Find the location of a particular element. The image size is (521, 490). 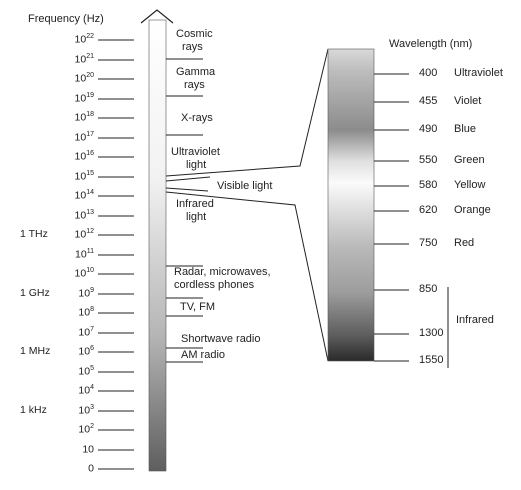

wavelength-value: 490 is located at coordinates (428, 129).